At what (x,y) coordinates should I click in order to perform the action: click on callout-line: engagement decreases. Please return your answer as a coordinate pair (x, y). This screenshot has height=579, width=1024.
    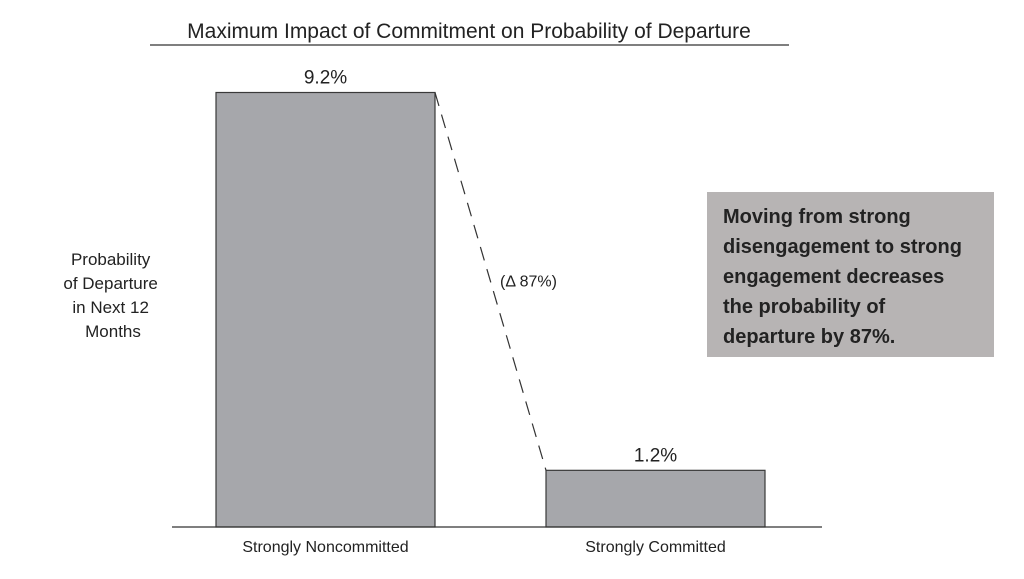
    Looking at the image, I should click on (833, 277).